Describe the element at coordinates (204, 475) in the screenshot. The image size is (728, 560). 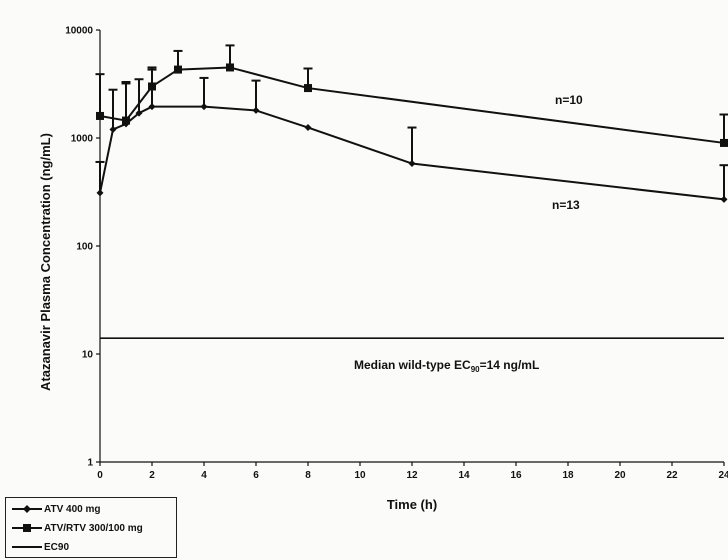
I see `x-tick-label: 4` at that location.